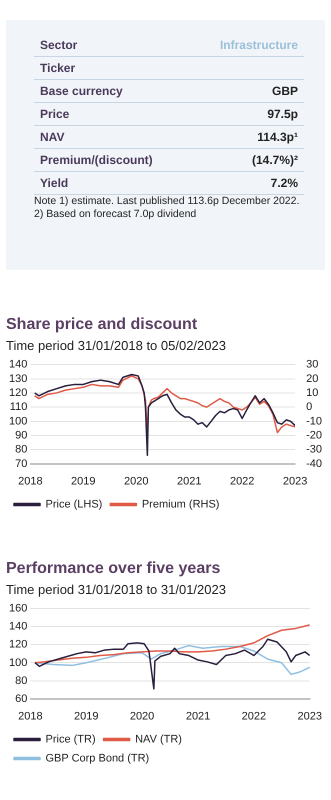 The height and width of the screenshot is (800, 331). Describe the element at coordinates (282, 114) in the screenshot. I see `text: 97.5p` at that location.